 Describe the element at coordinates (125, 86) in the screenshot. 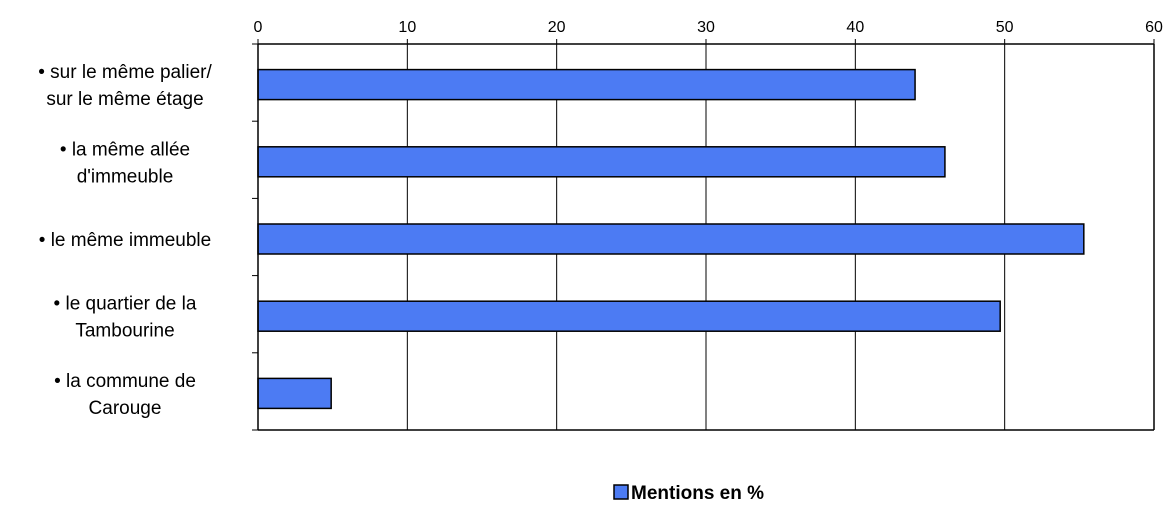

I see `category-label: • sur le même palier/sur le même étage` at that location.